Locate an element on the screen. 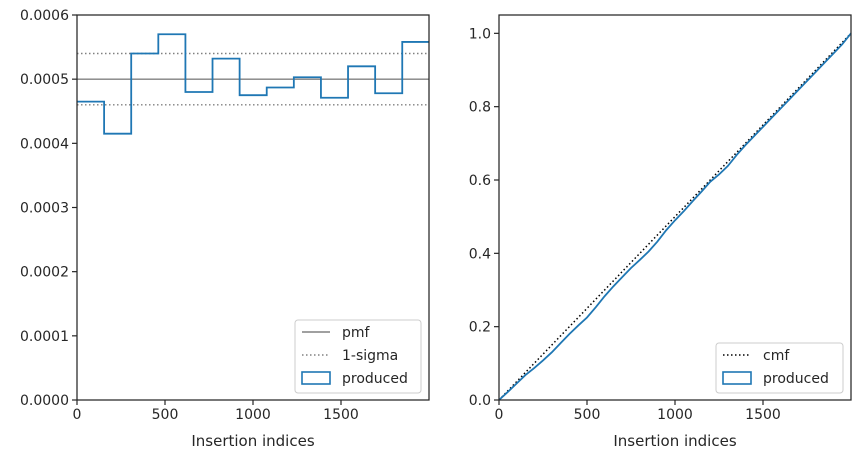 The height and width of the screenshot is (459, 861). y-tick-label: 0.6 is located at coordinates (480, 181).